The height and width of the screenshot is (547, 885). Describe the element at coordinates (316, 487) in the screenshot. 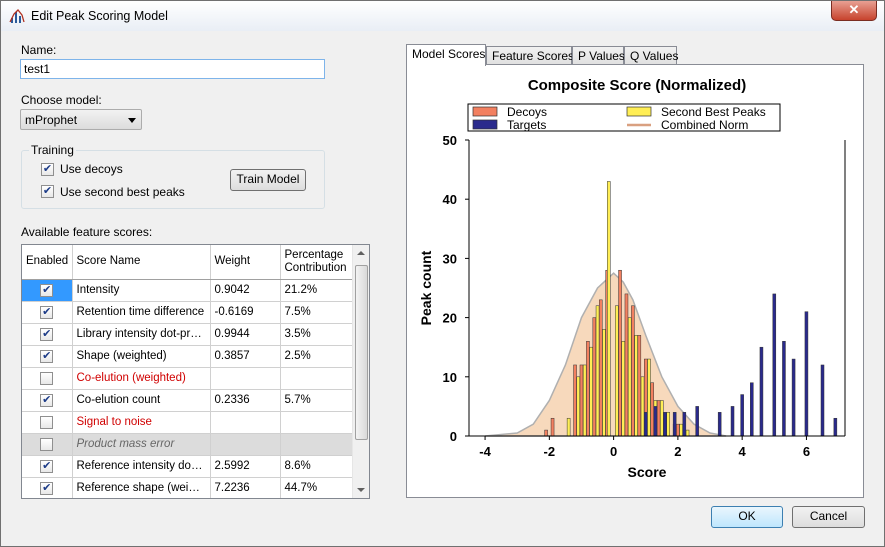

I see `percentage-cell: 44.7%` at that location.